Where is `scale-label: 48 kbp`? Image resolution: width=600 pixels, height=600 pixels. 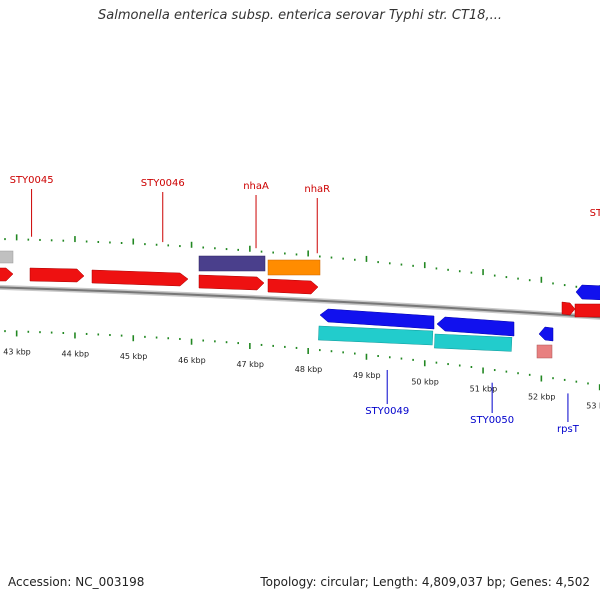
scale-label: 48 kbp is located at coordinates (309, 369).